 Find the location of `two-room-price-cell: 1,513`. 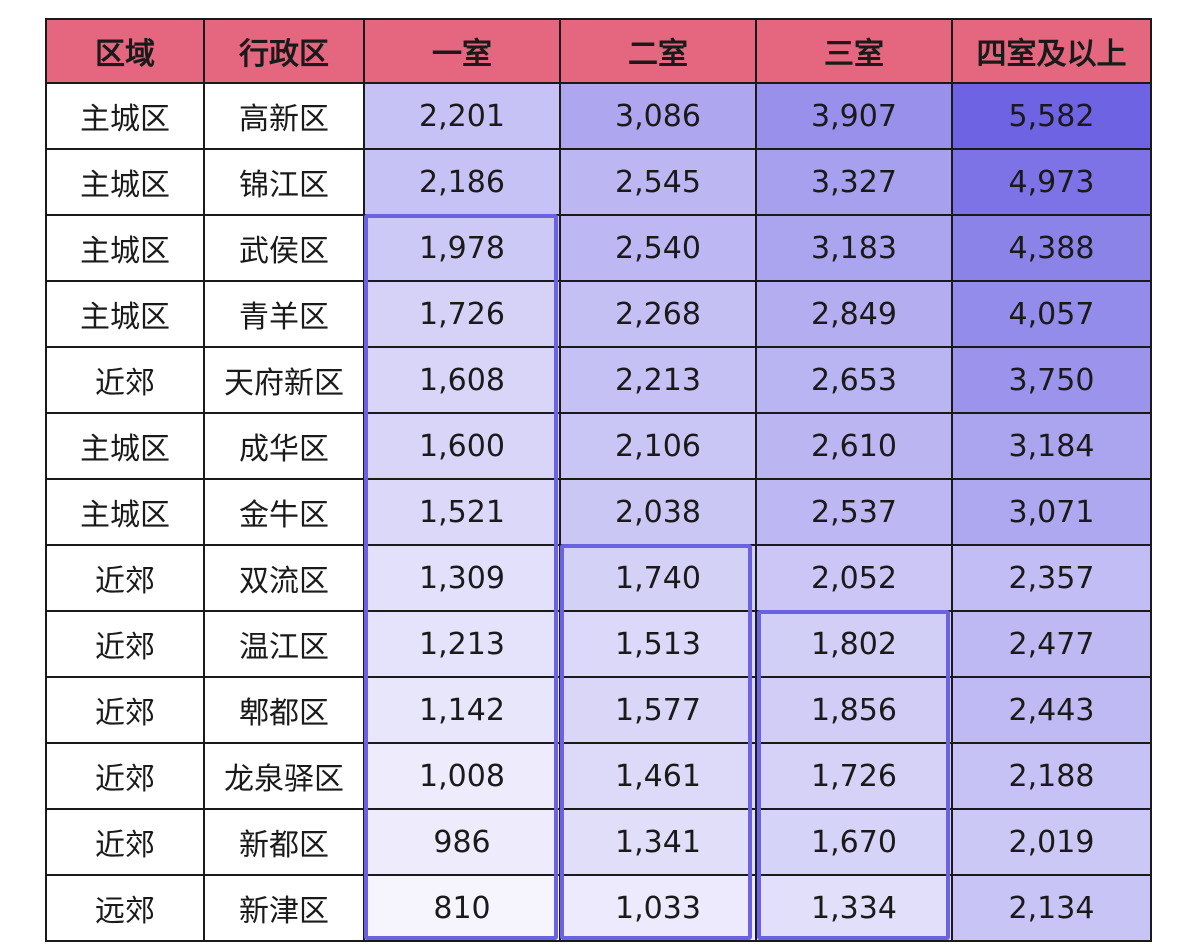

two-room-price-cell: 1,513 is located at coordinates (658, 644).